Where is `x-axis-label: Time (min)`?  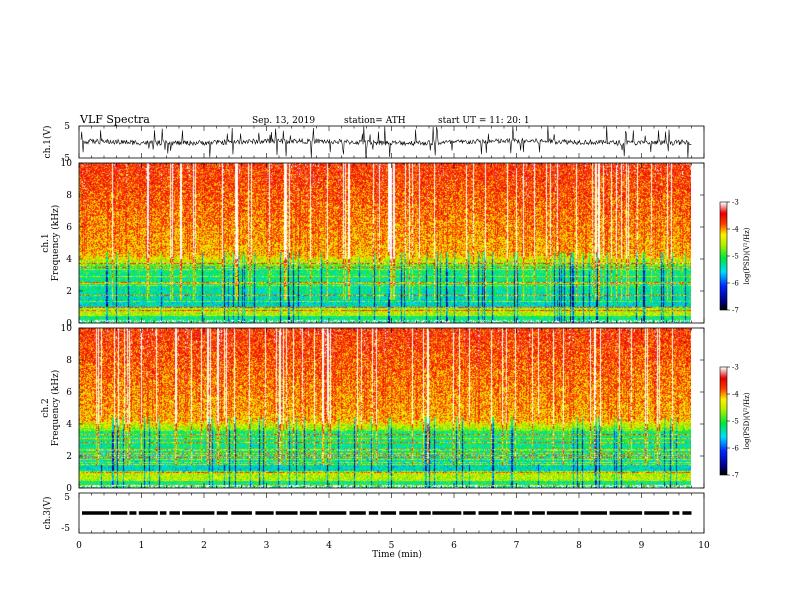 x-axis-label: Time (min) is located at coordinates (397, 554).